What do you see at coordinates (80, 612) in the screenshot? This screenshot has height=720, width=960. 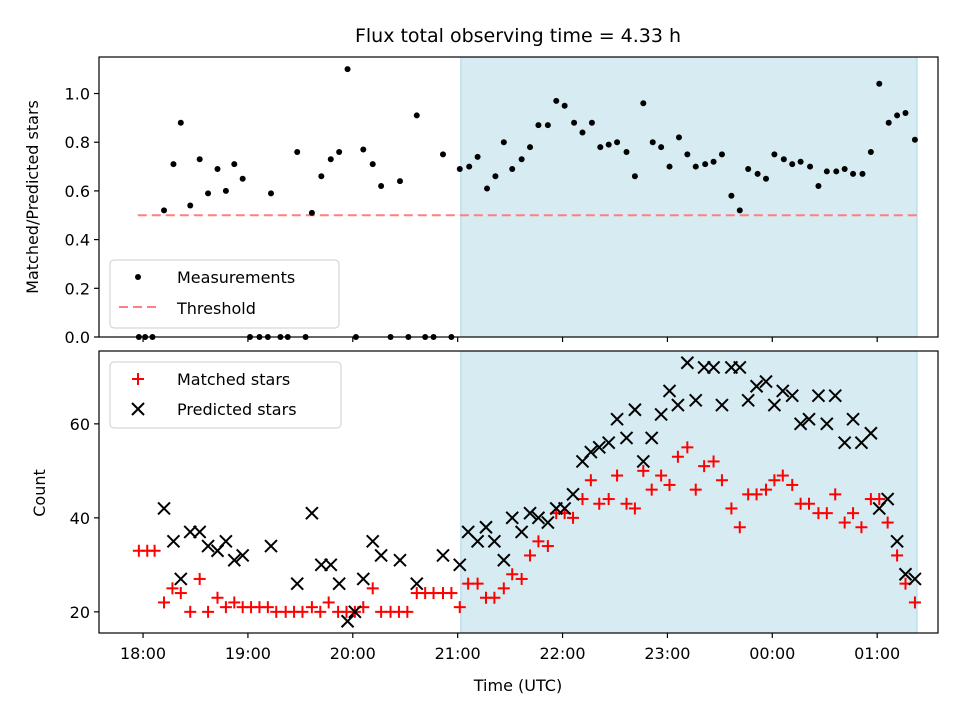 I see `count-y-tick-label: 20` at bounding box center [80, 612].